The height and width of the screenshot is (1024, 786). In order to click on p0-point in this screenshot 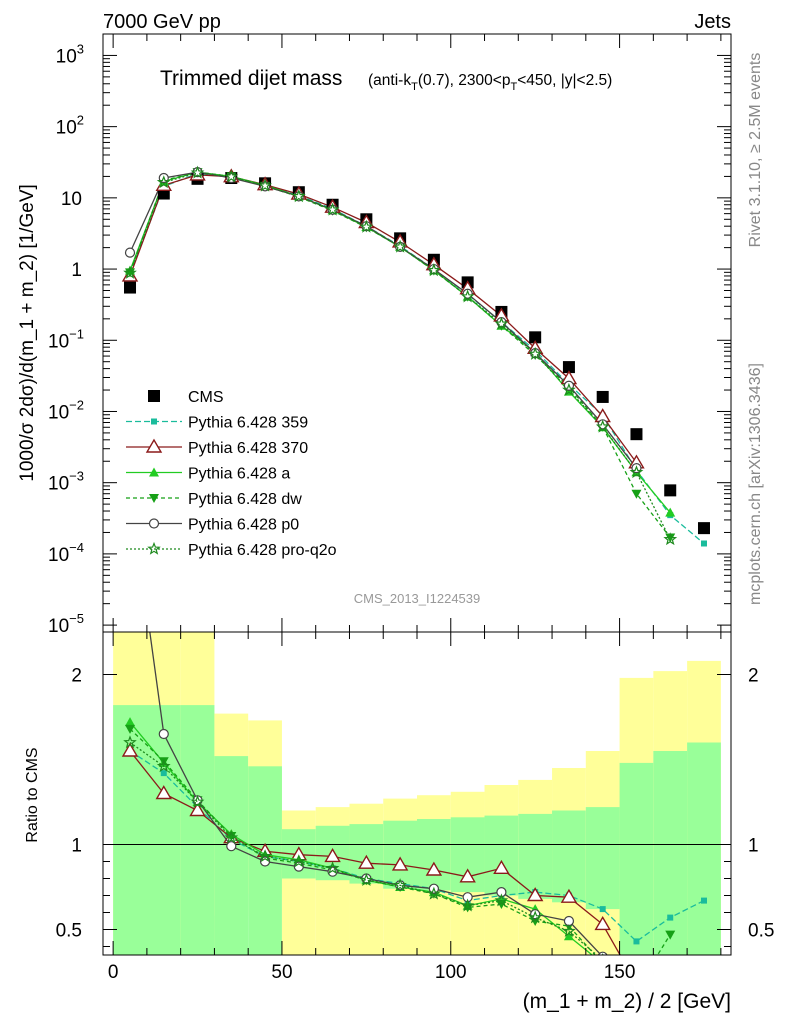, I will do `click(130, 252)`.